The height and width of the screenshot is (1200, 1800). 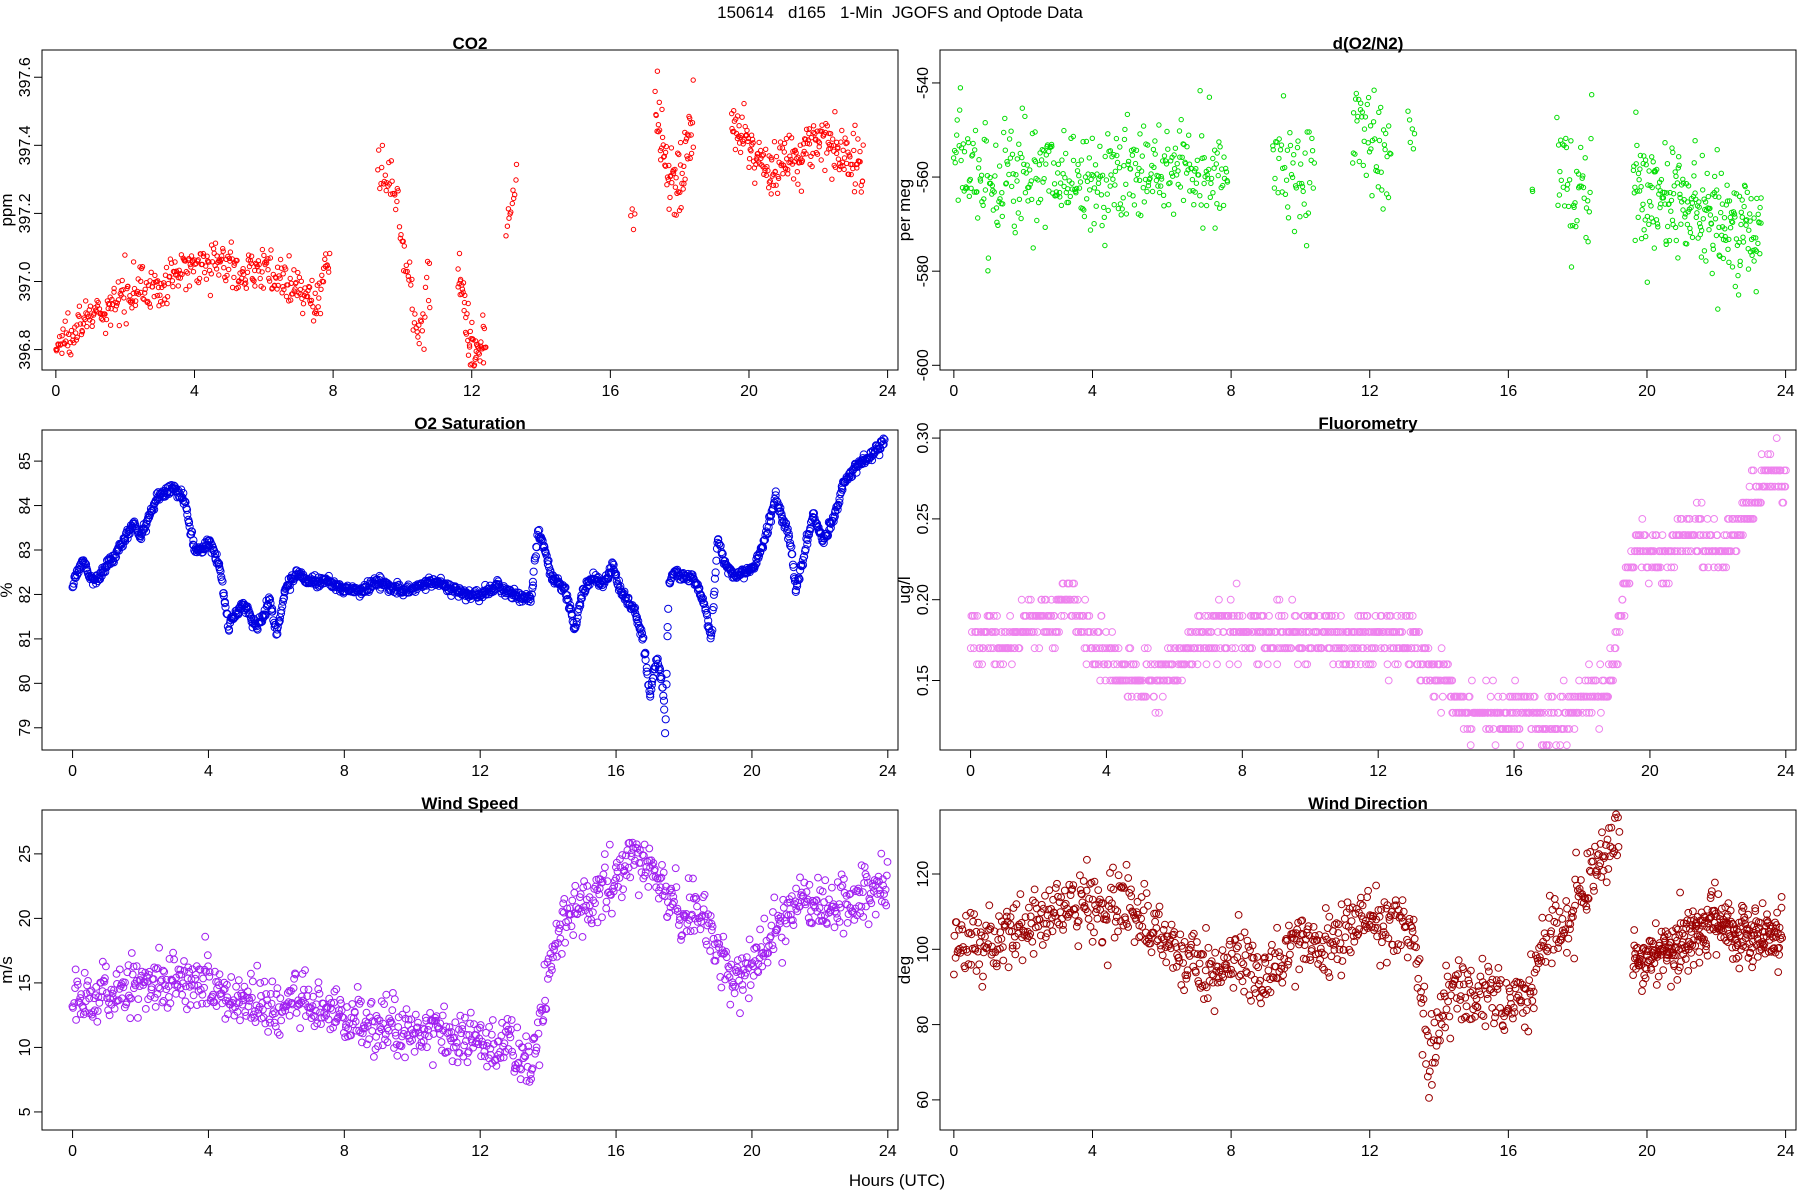 What do you see at coordinates (923, 518) in the screenshot?
I see `ytick-label-fluor: 0.25` at bounding box center [923, 518].